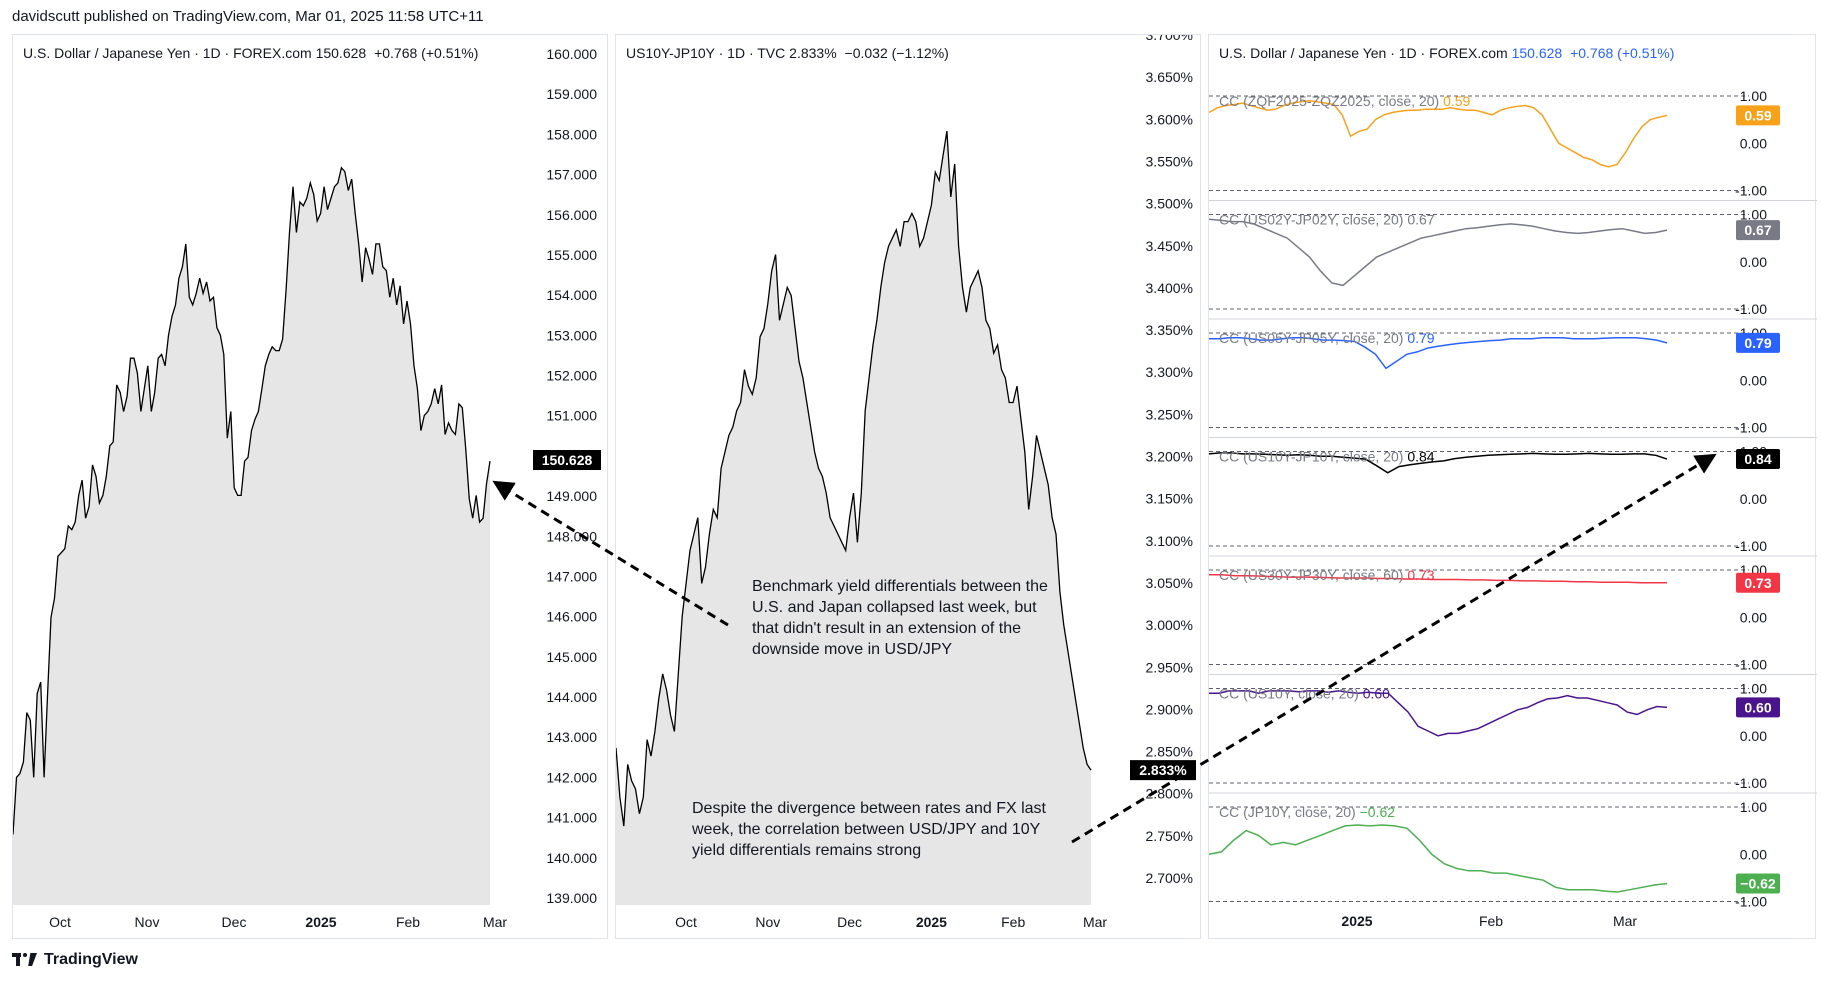 Image resolution: width=1822 pixels, height=981 pixels. I want to click on last-value-label: 150.628, so click(567, 460).